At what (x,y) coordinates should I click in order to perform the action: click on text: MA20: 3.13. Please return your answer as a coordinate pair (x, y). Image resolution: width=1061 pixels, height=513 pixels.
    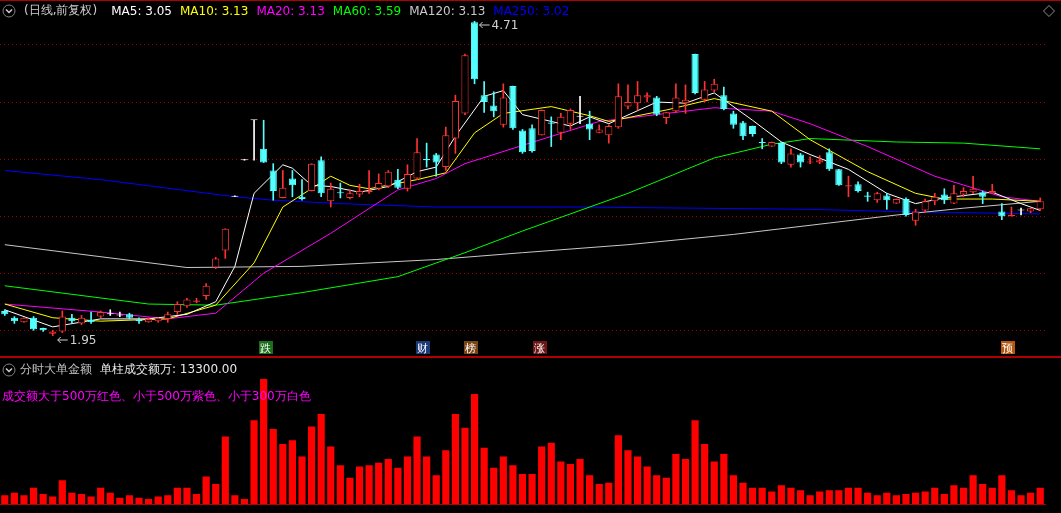
    Looking at the image, I should click on (290, 10).